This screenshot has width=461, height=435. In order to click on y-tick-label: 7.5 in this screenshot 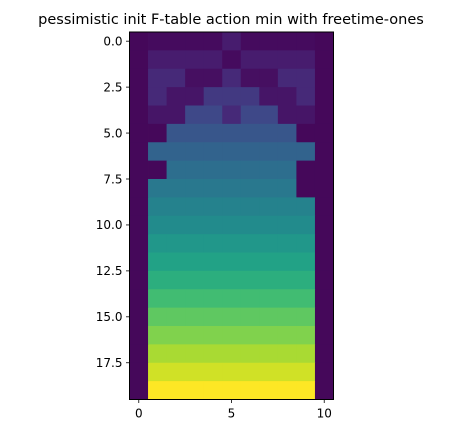, I will do `click(112, 179)`.